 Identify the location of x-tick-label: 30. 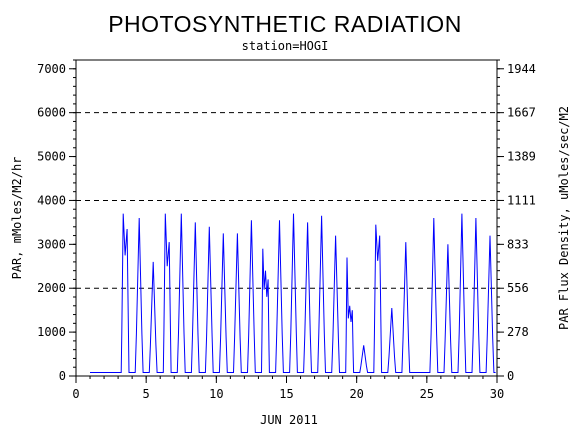
(497, 394).